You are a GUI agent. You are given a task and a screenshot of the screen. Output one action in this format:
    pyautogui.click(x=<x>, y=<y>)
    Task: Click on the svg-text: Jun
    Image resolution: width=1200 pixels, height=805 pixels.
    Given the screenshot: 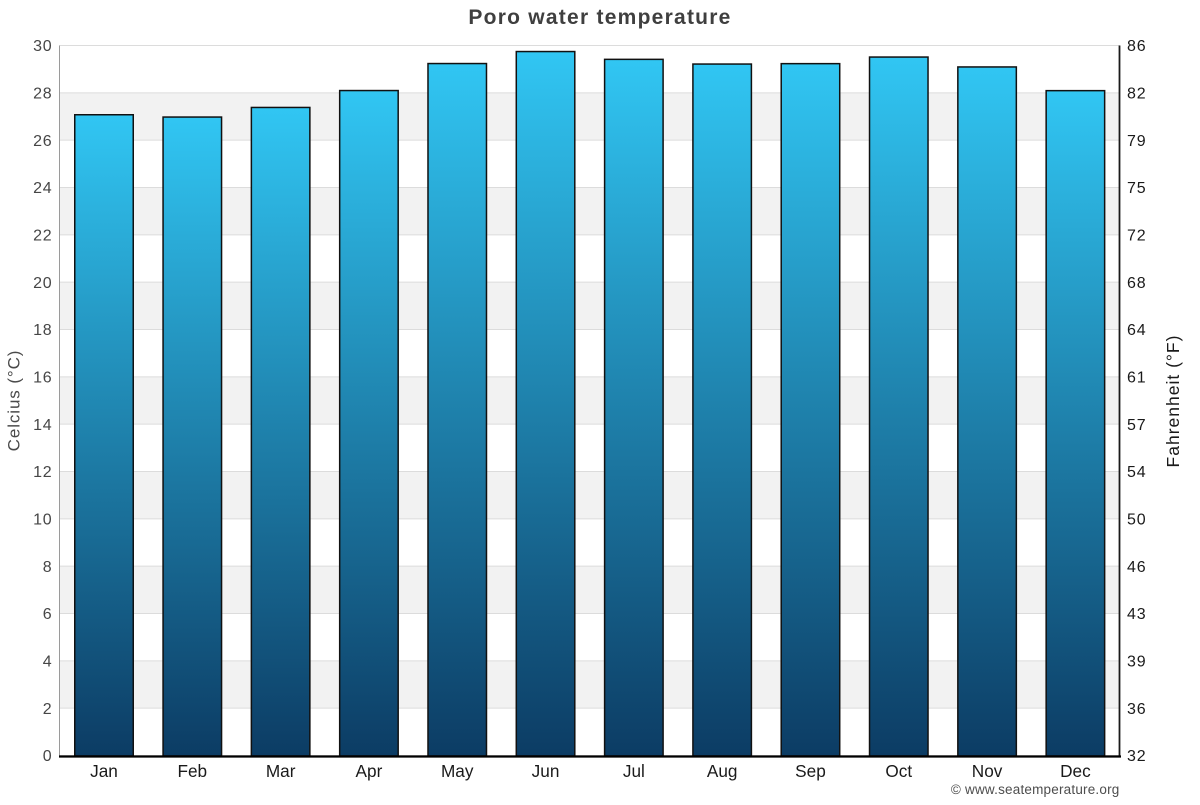 What is the action you would take?
    pyautogui.click(x=546, y=771)
    